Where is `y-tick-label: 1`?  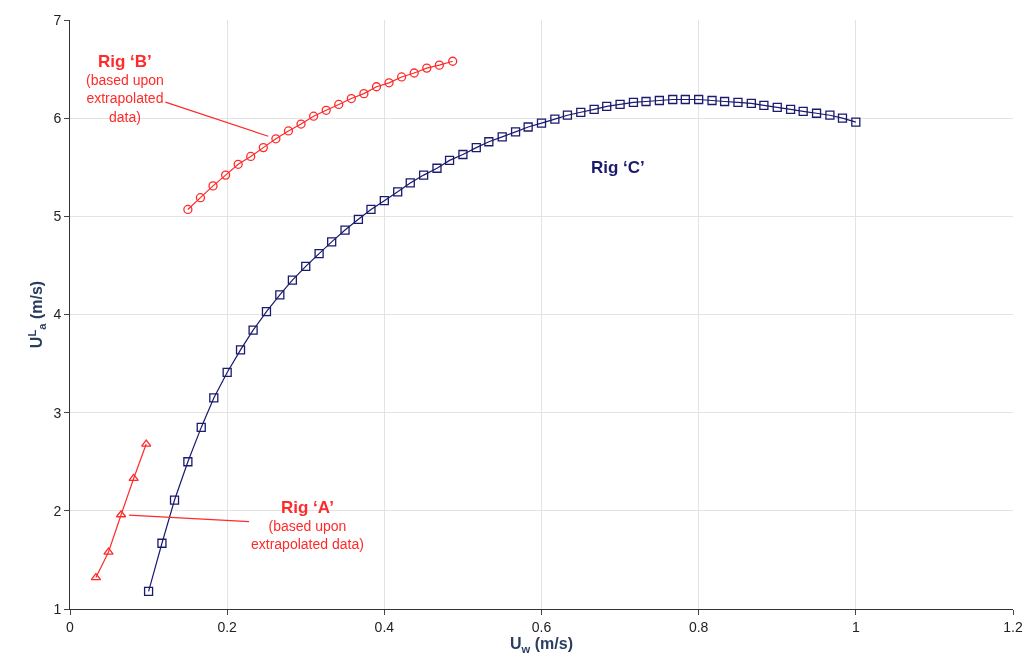
y-tick-label: 1 is located at coordinates (57, 608).